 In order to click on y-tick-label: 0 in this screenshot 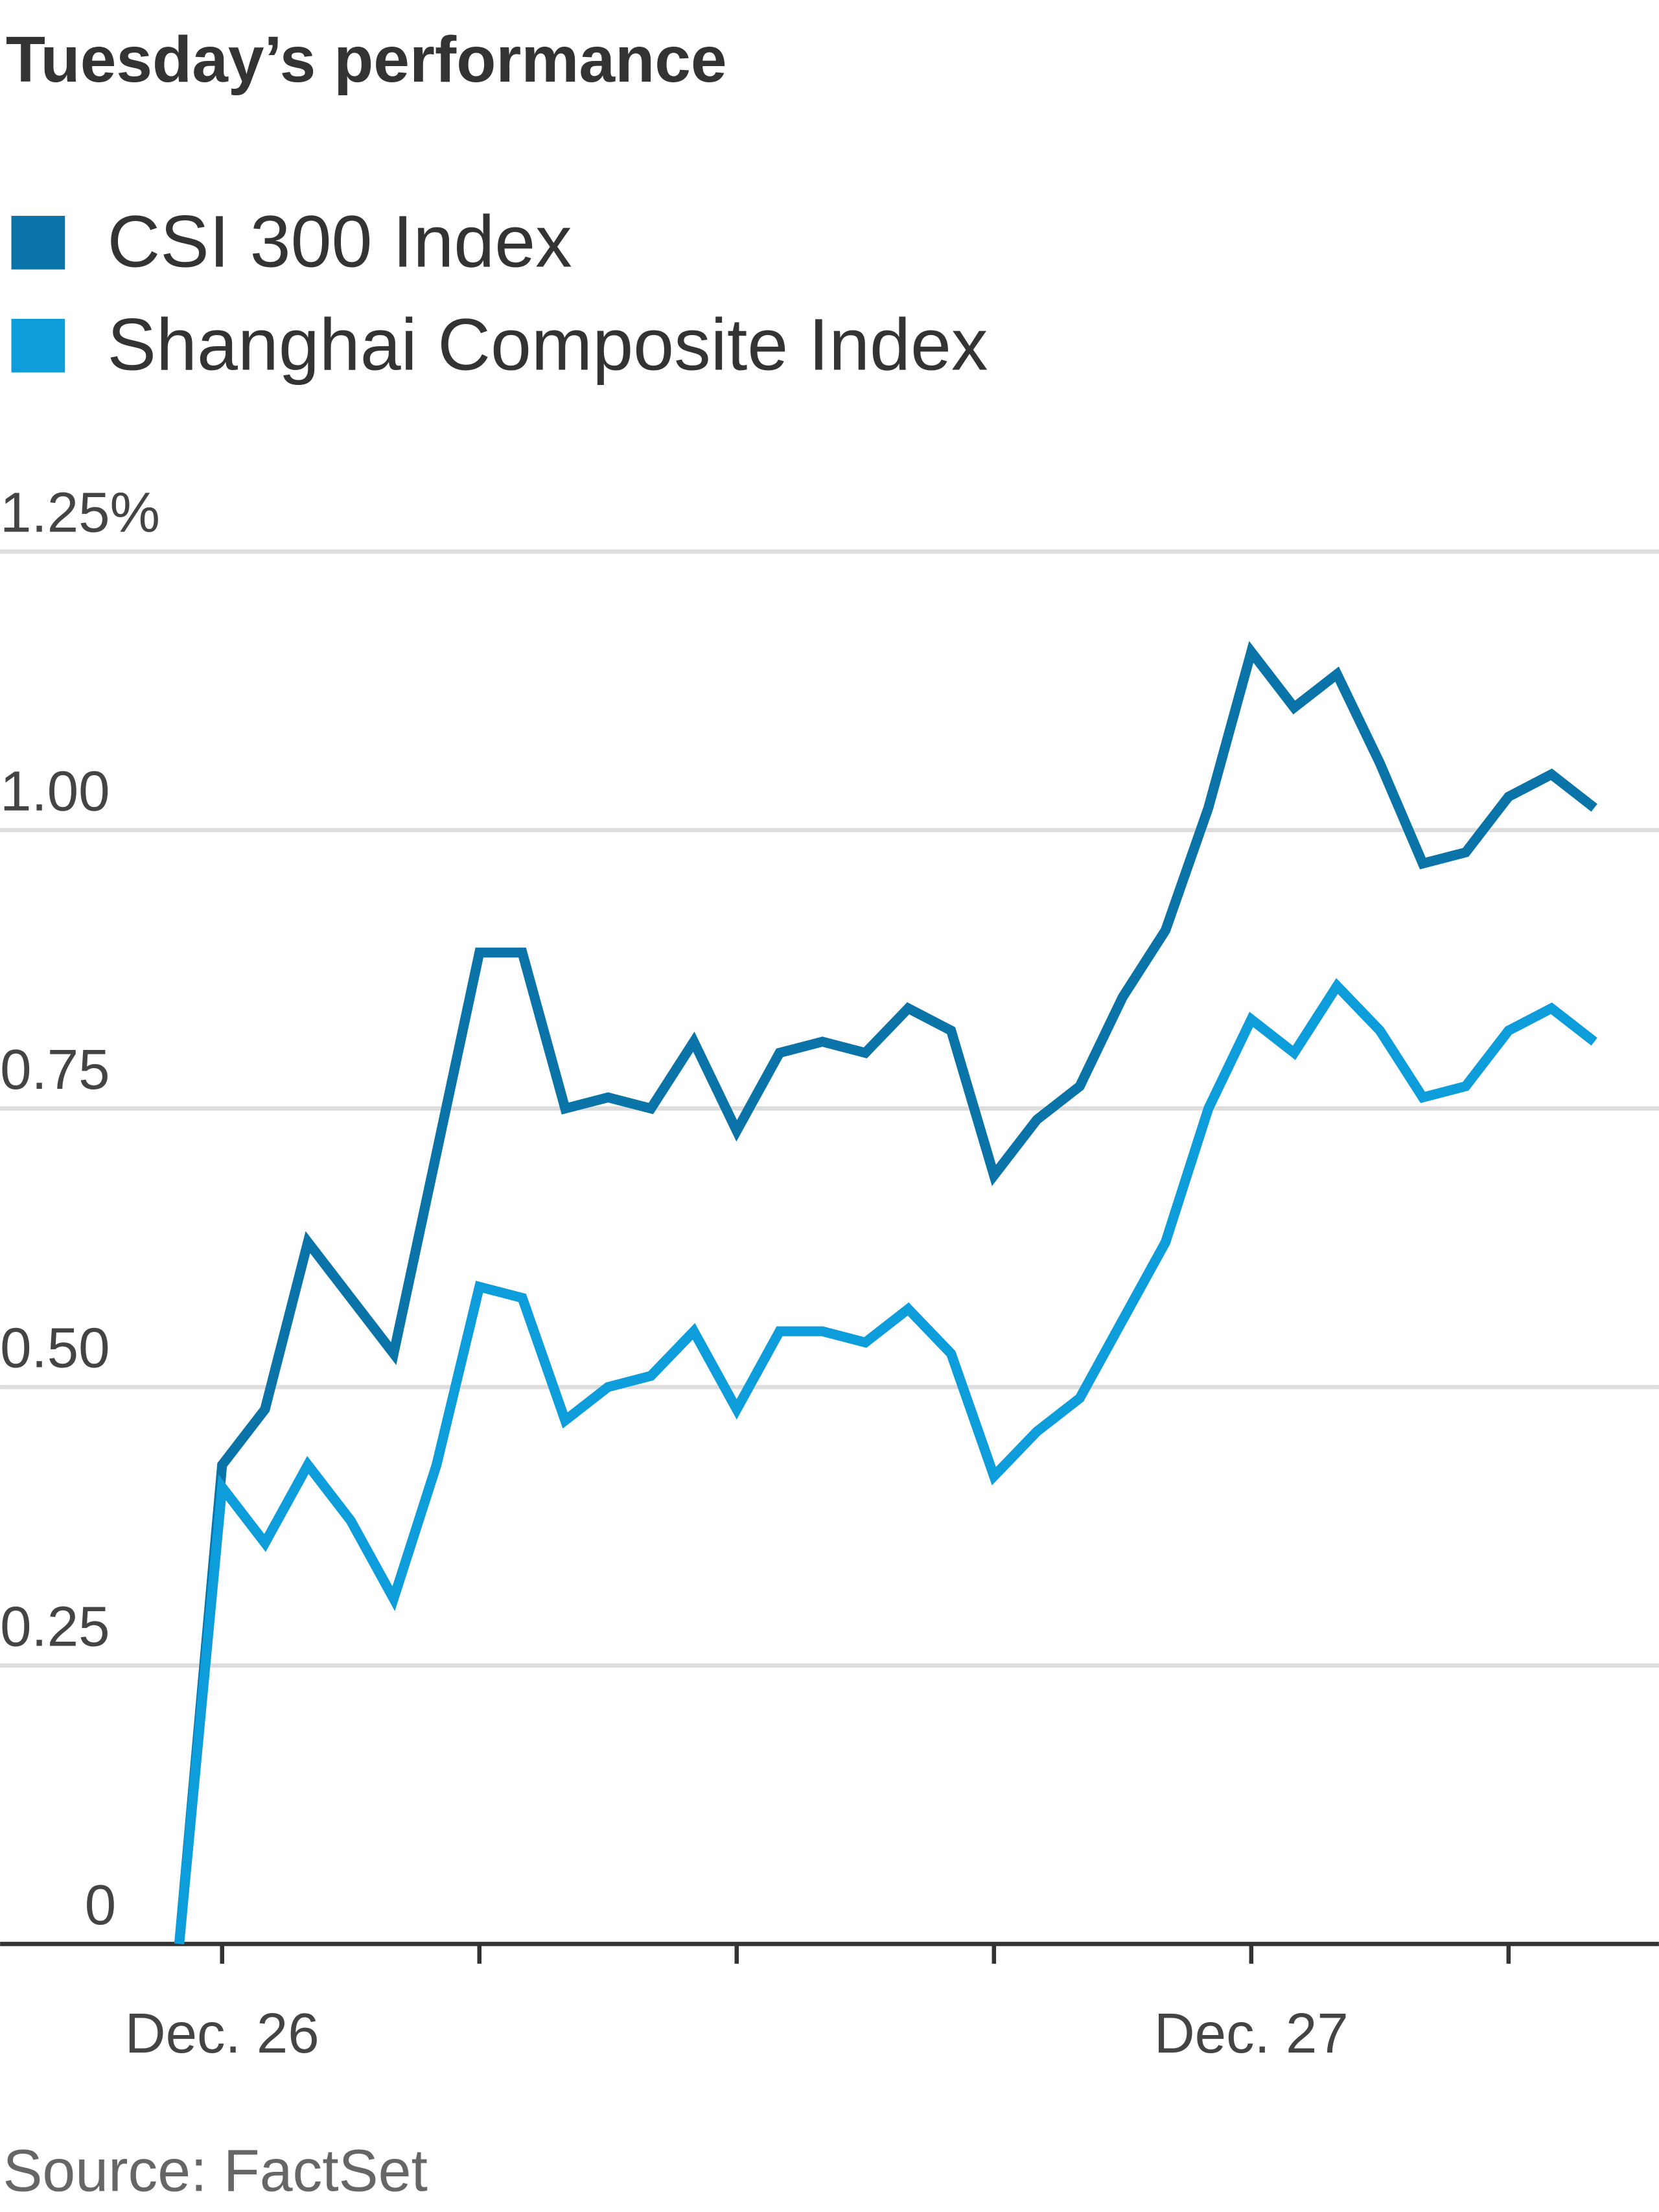, I will do `click(100, 1905)`.